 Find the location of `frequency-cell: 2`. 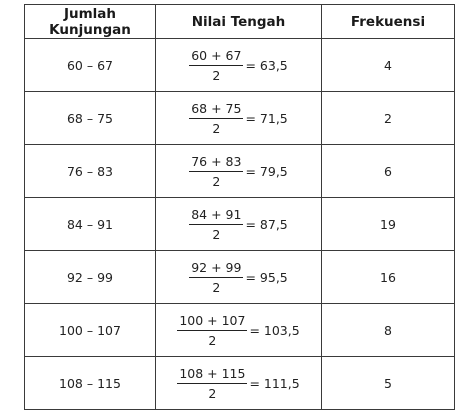

frequency-cell: 2 is located at coordinates (388, 118).